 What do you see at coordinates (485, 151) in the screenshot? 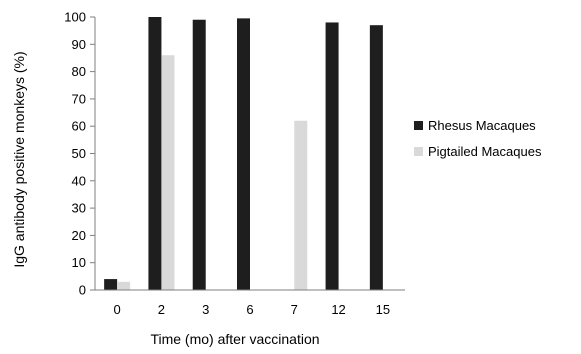
I see `legend-label-pigtailed: Pigtailed Macaques` at bounding box center [485, 151].